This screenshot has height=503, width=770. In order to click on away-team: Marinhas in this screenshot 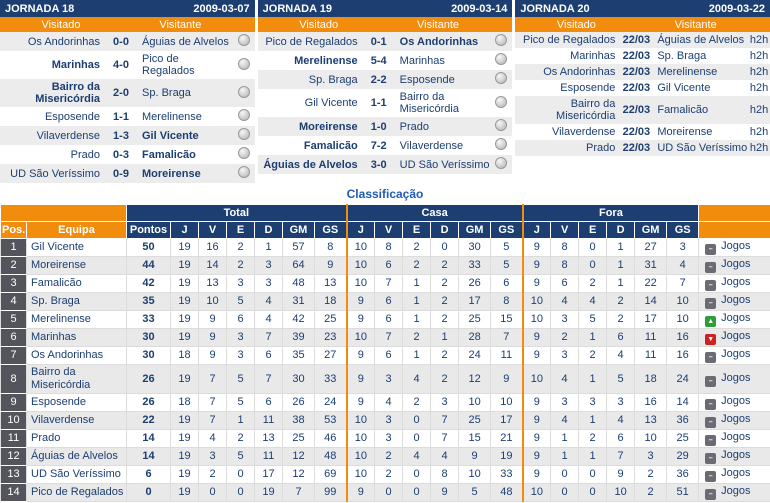, I will do `click(422, 60)`.